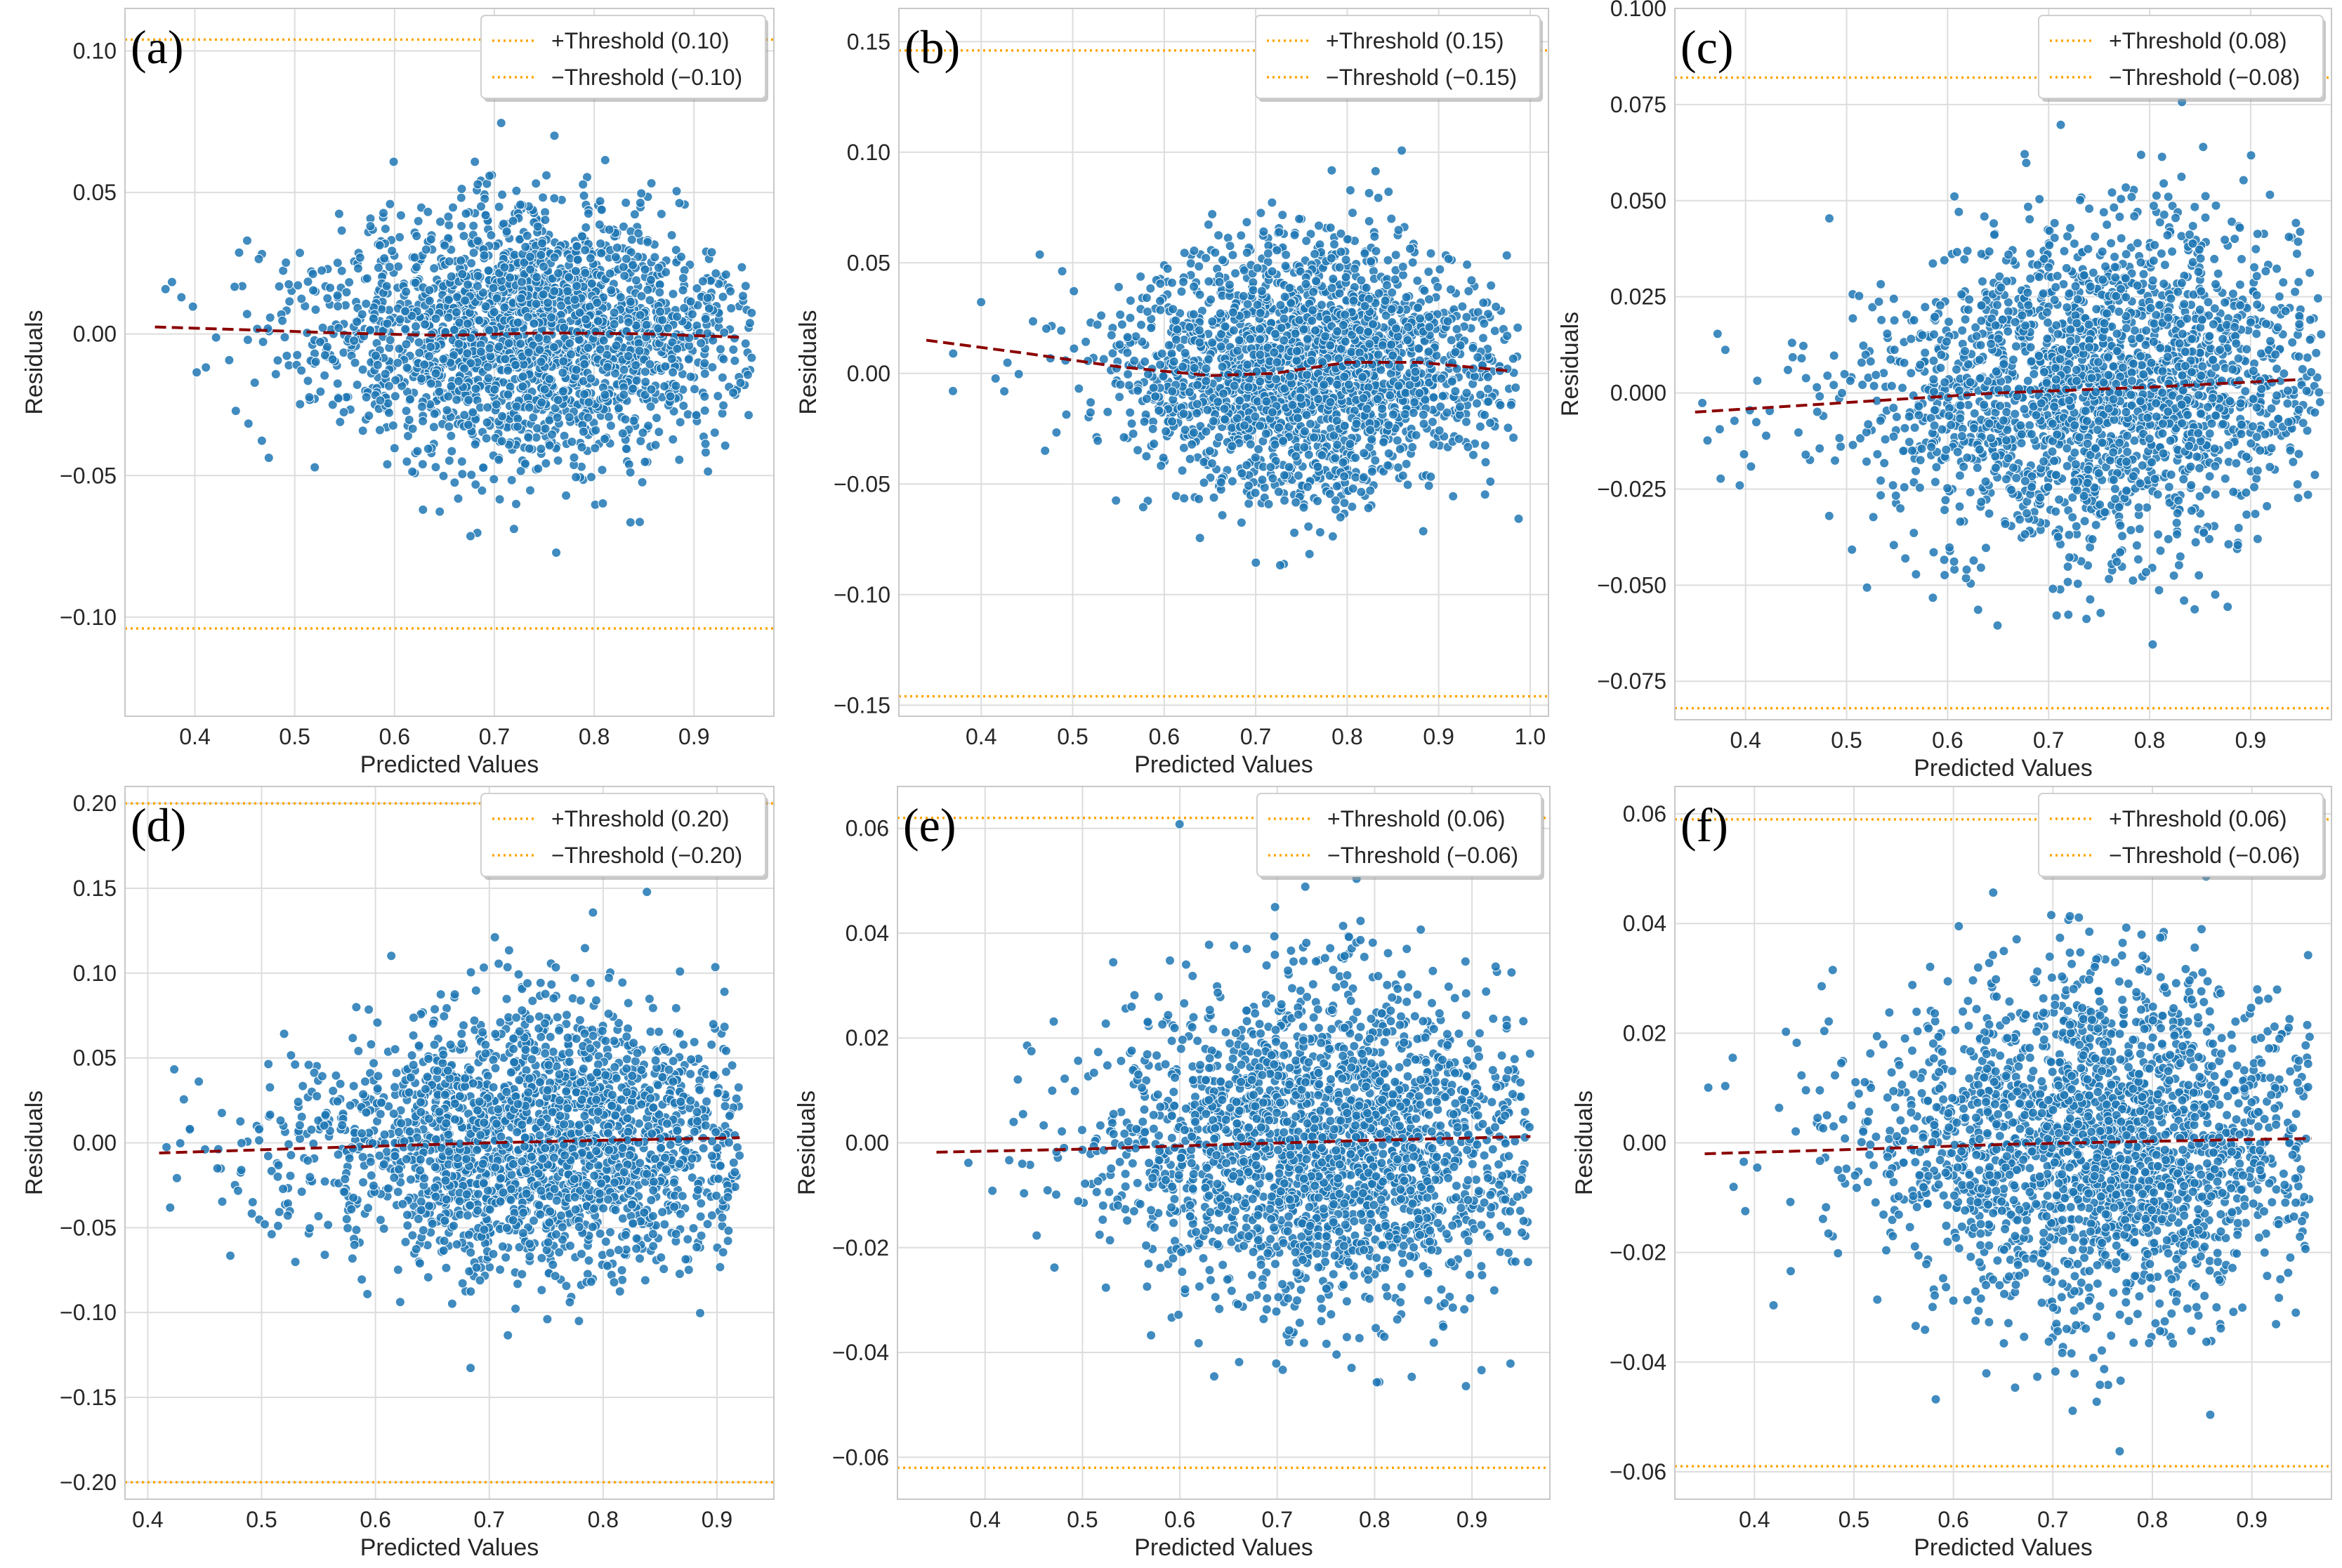 The image size is (2342, 1568). Describe the element at coordinates (95, 334) in the screenshot. I see `y-tick-label: 0.00` at that location.